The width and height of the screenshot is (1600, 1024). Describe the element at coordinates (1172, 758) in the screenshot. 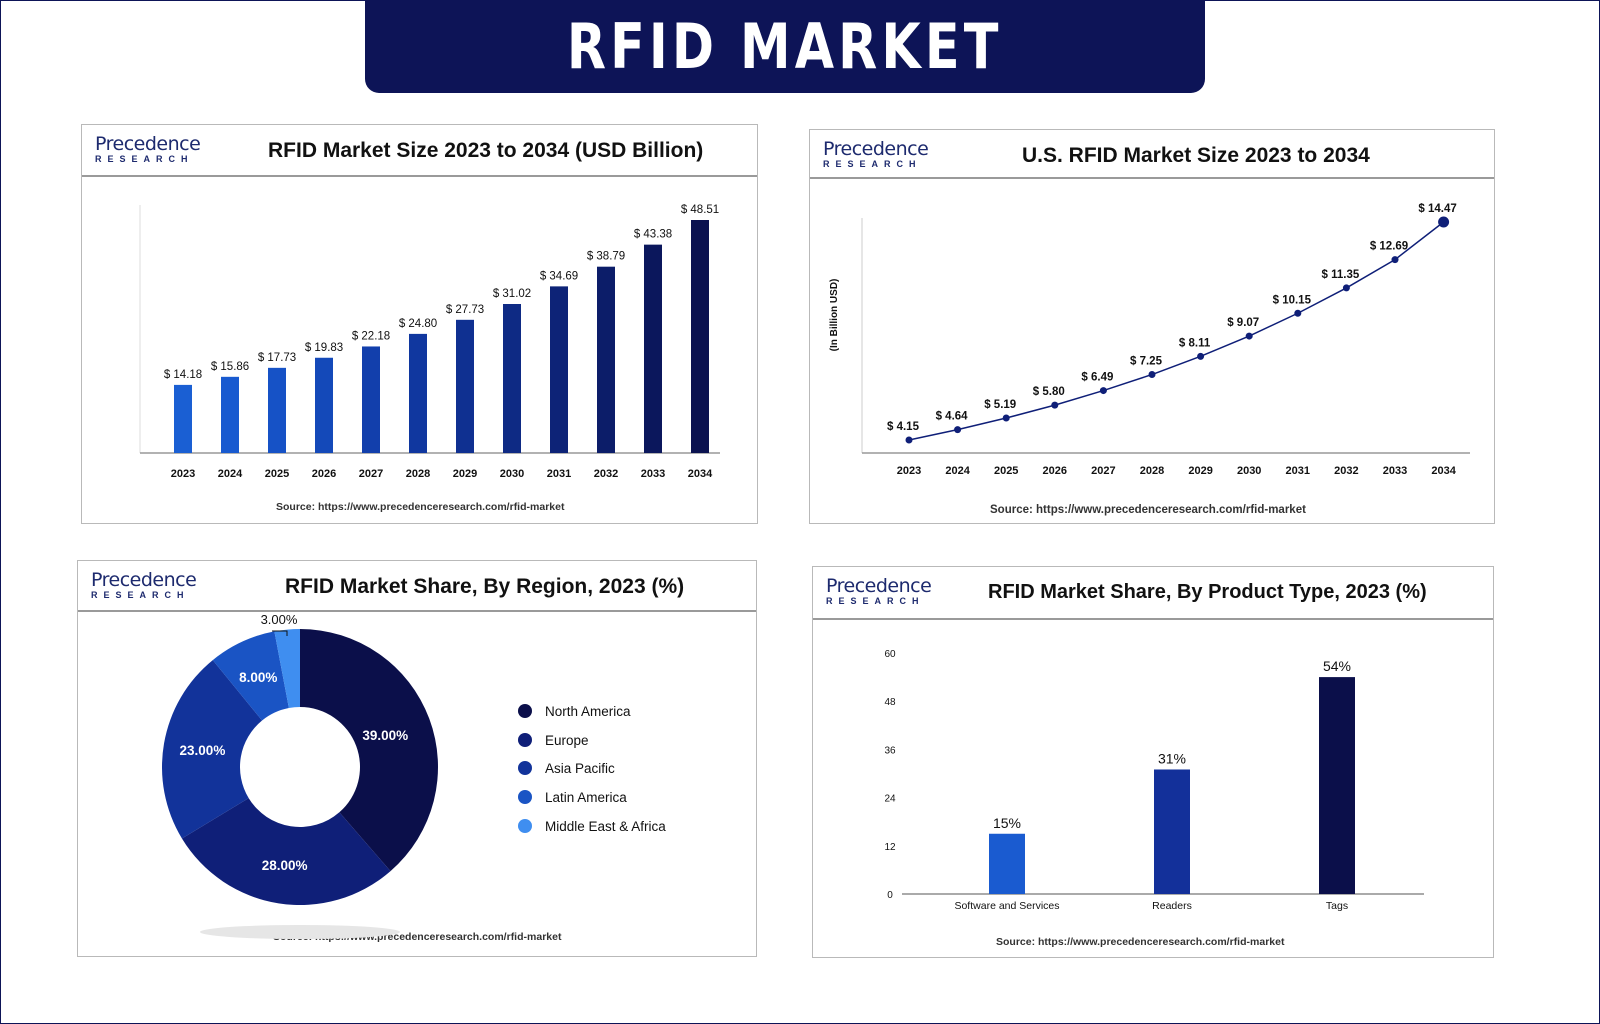

I see `data-label: 31%` at that location.